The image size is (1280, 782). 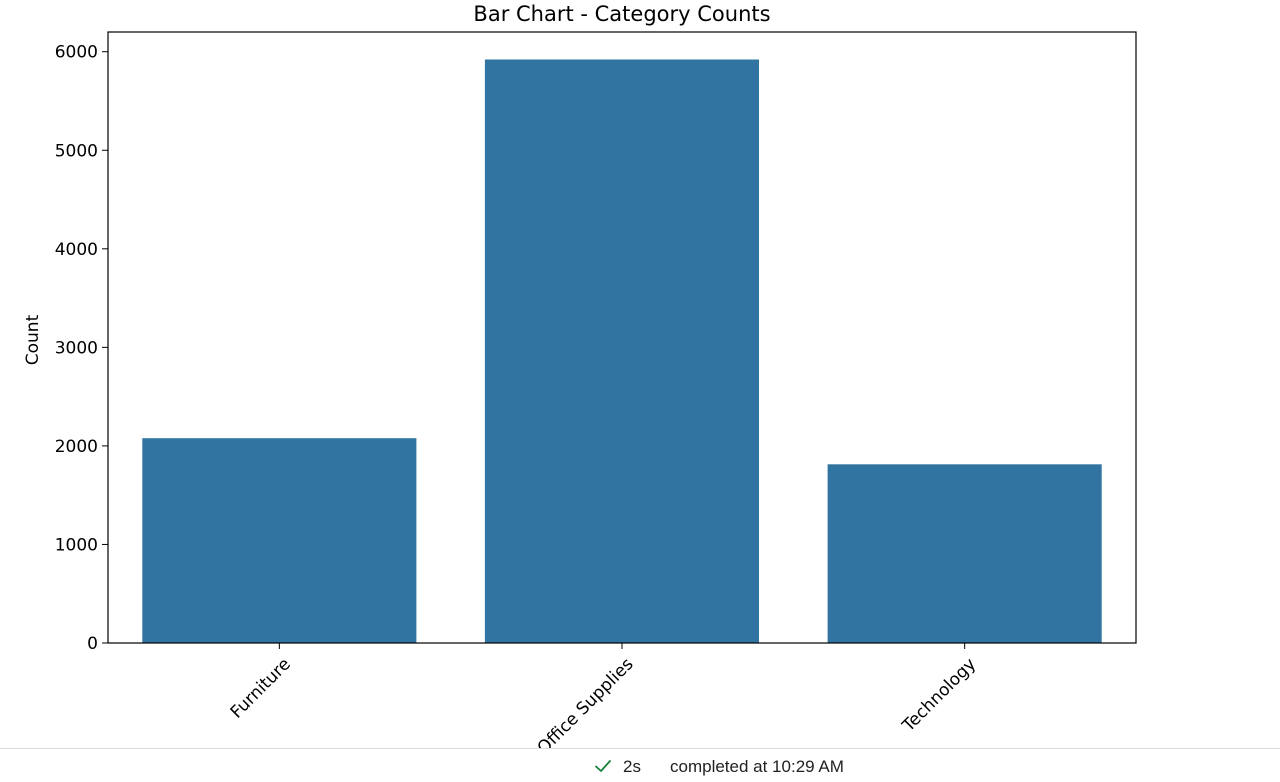 I want to click on chart-title: Bar Chart - Category Counts, so click(x=621, y=14).